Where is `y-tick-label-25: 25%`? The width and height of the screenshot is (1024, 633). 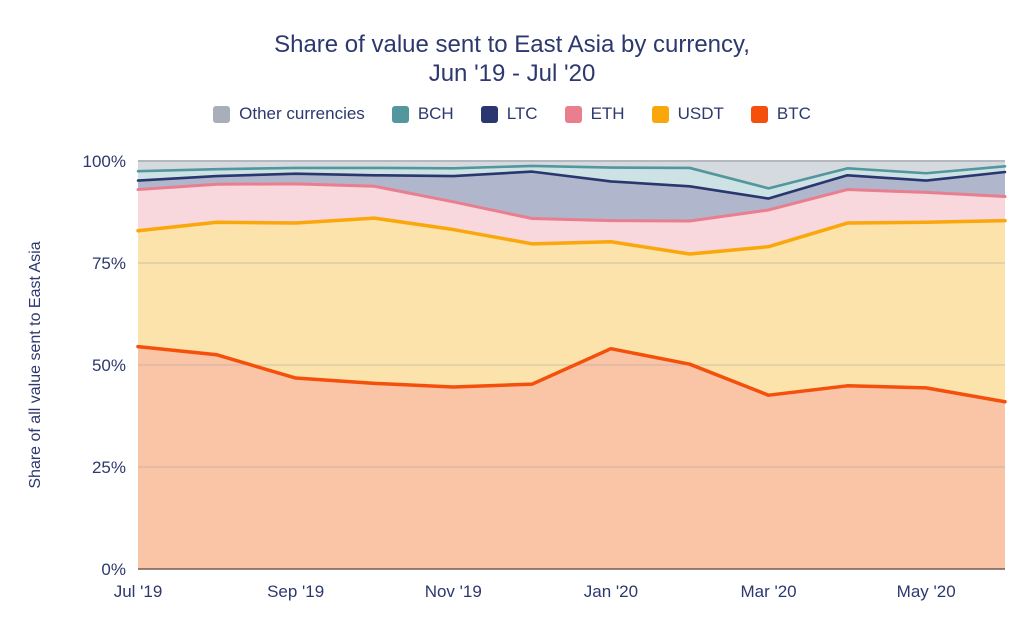 y-tick-label-25: 25% is located at coordinates (109, 467).